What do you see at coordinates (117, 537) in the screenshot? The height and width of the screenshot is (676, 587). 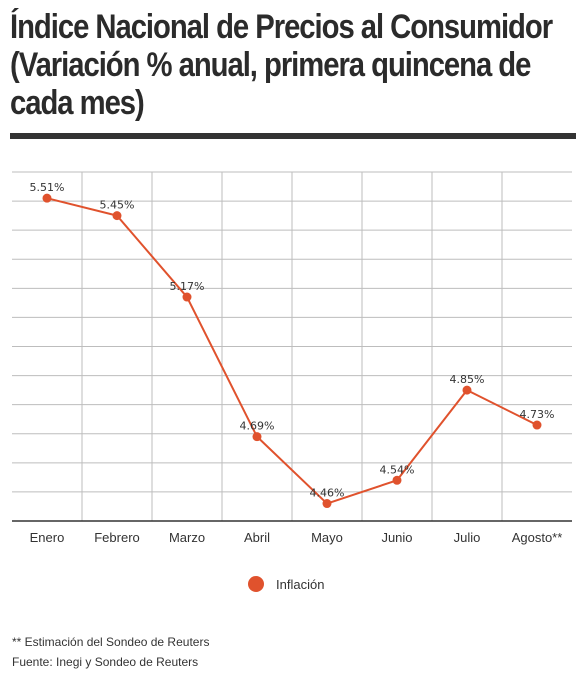 I see `x-tick-label: Febrero` at bounding box center [117, 537].